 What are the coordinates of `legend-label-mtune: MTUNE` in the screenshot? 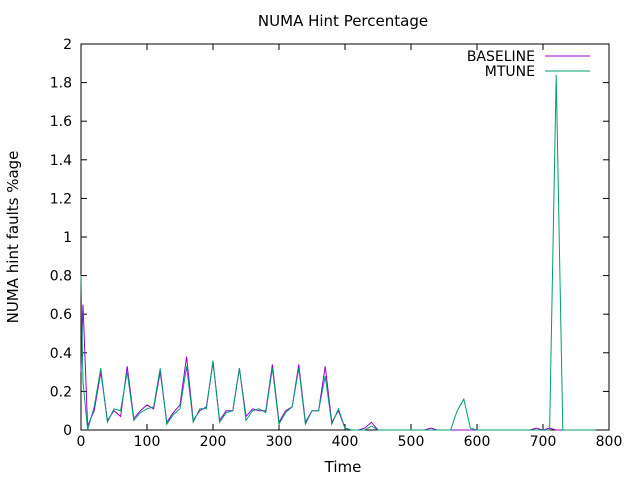 It's located at (510, 72).